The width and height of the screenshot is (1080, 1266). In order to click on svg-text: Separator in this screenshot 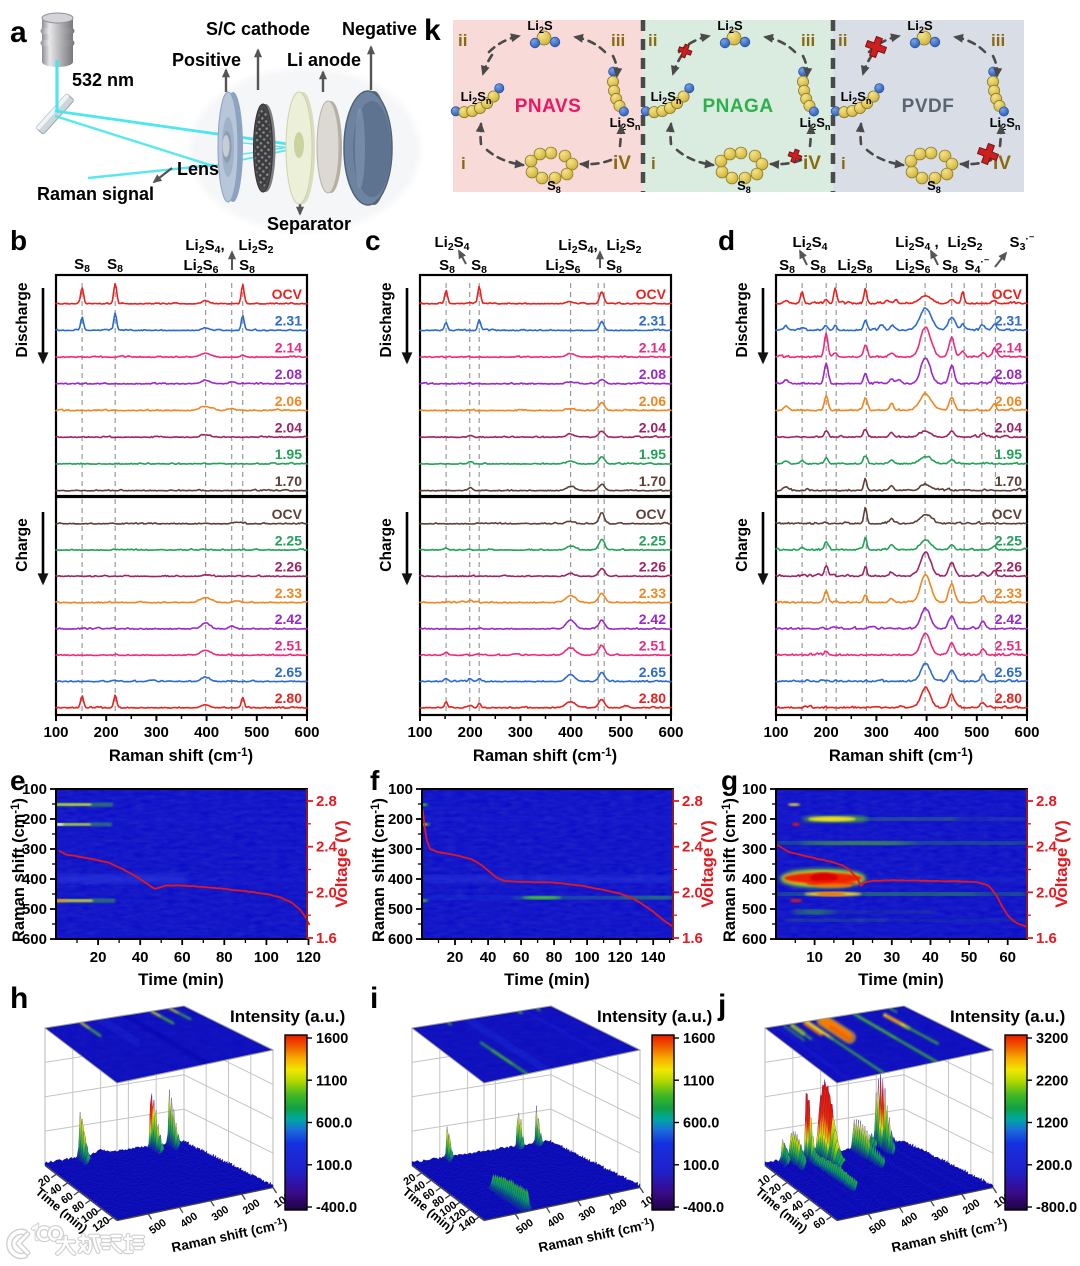, I will do `click(309, 224)`.